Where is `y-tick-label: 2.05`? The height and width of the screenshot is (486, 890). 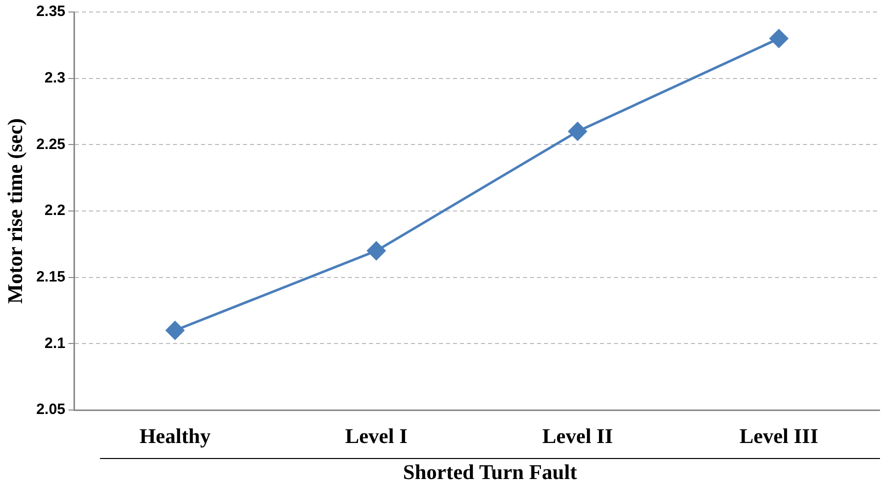
y-tick-label: 2.05 is located at coordinates (51, 409).